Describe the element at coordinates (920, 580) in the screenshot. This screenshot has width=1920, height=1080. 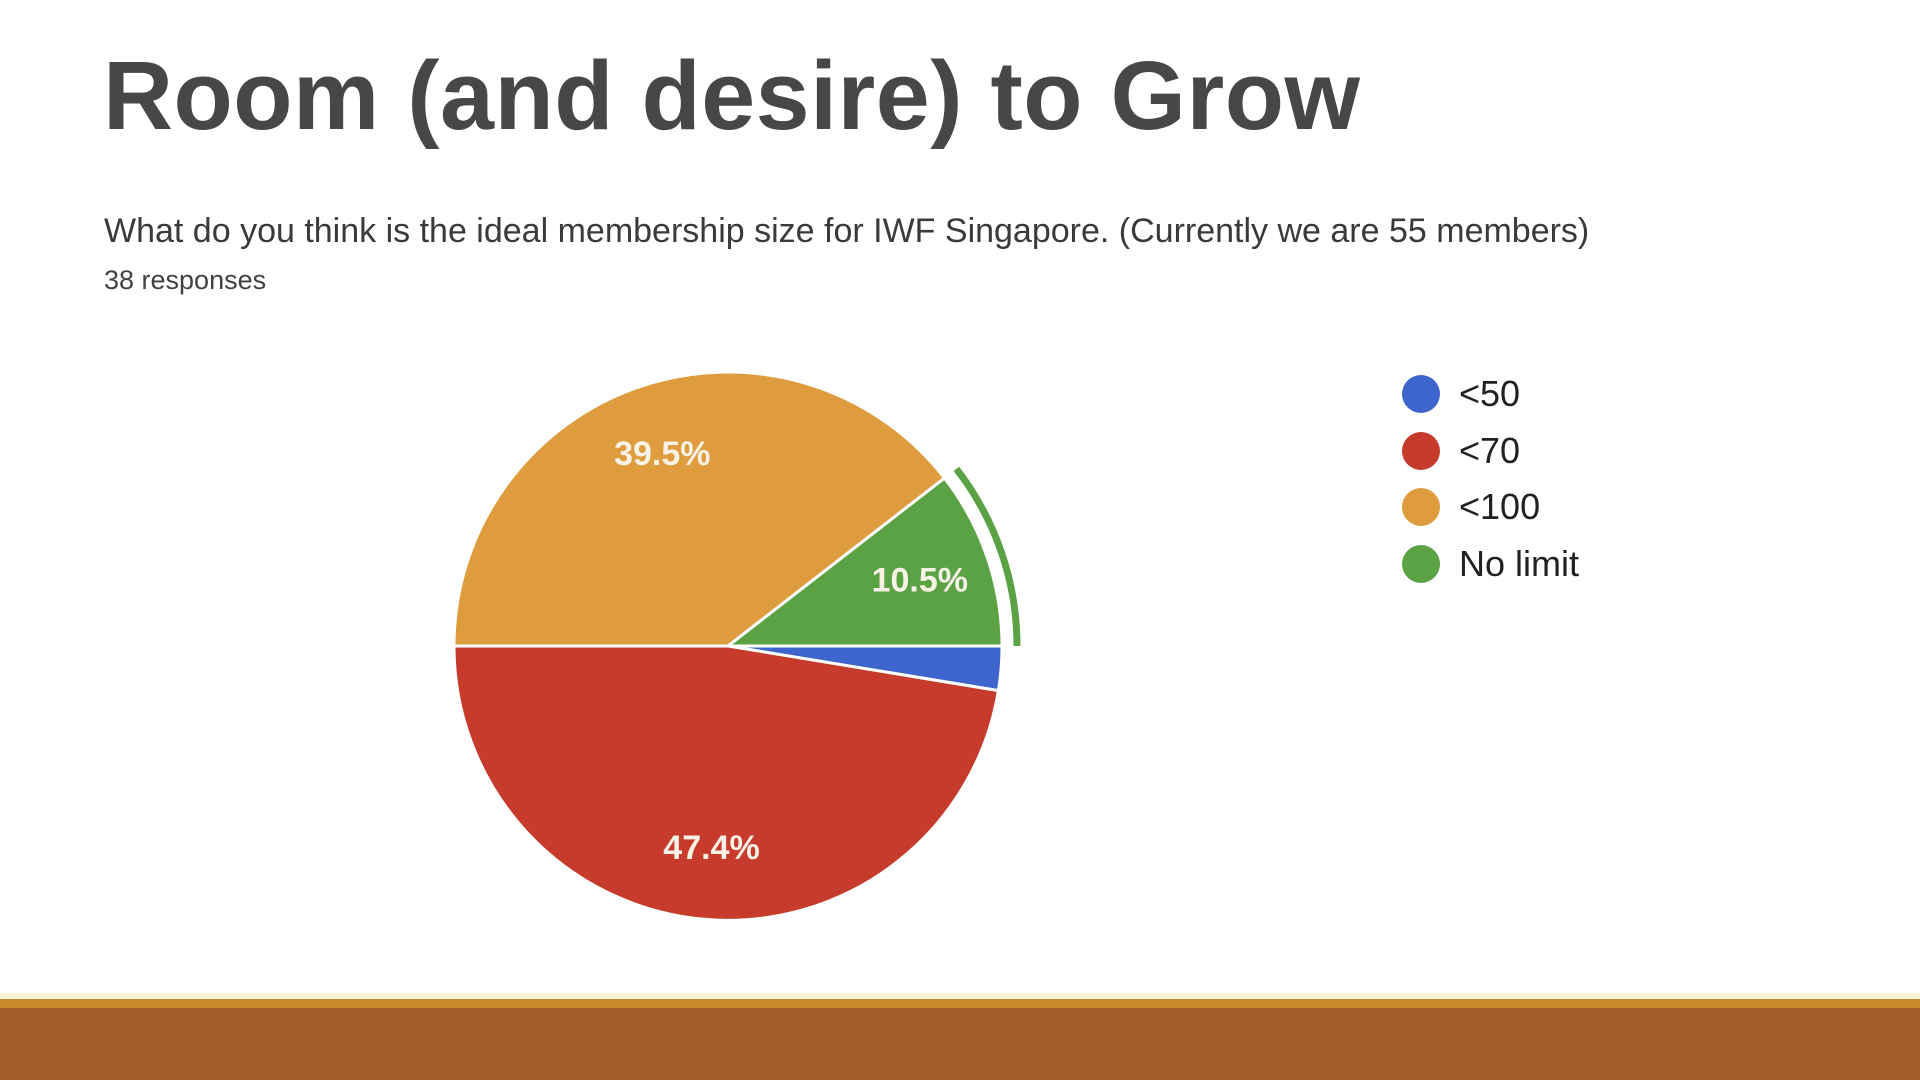
I see `pie-percent-label: 10.5%` at that location.